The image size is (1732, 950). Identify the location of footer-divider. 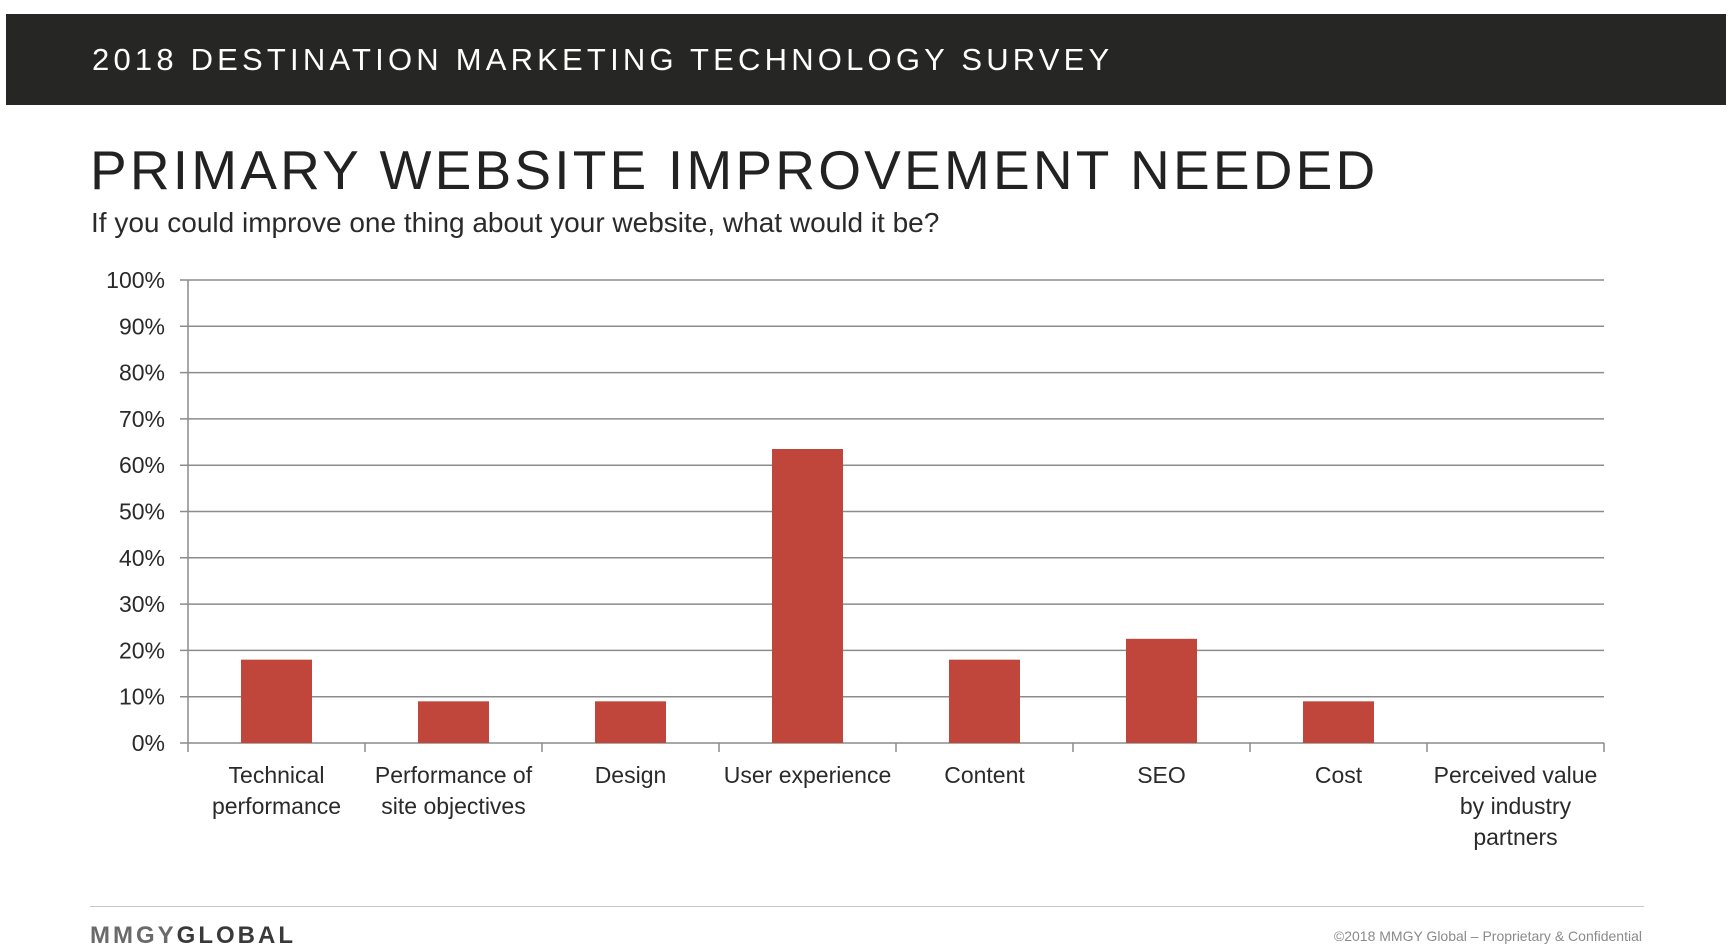
(867, 906).